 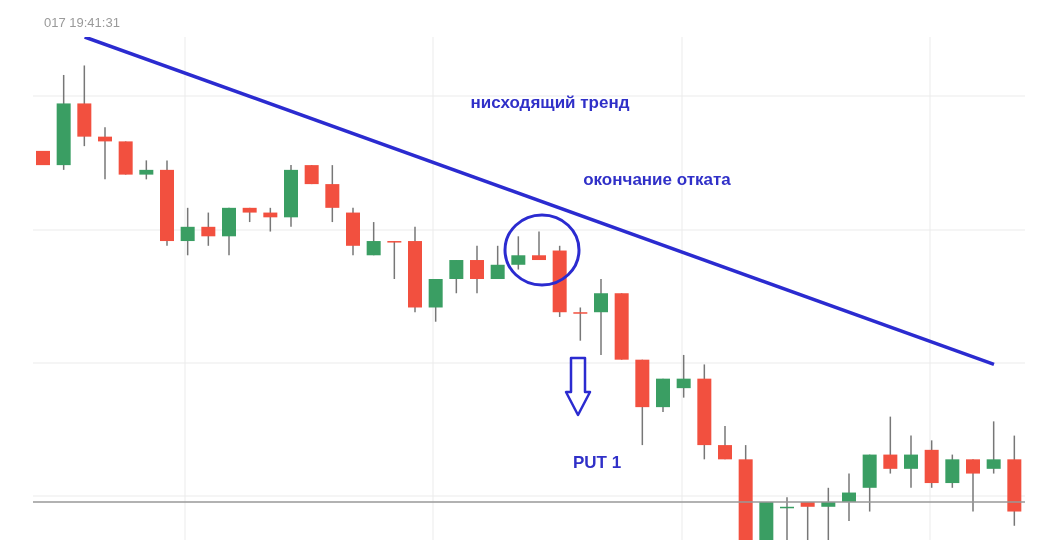 What do you see at coordinates (597, 462) in the screenshot?
I see `annotation: PUT 1` at bounding box center [597, 462].